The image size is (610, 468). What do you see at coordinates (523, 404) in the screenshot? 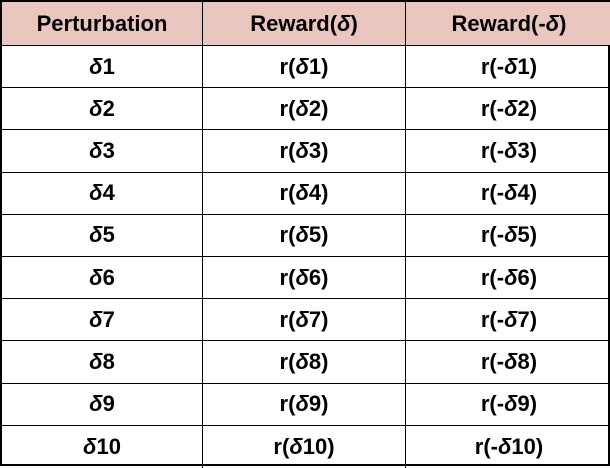
I see `reward-neg-index: 9` at bounding box center [523, 404].